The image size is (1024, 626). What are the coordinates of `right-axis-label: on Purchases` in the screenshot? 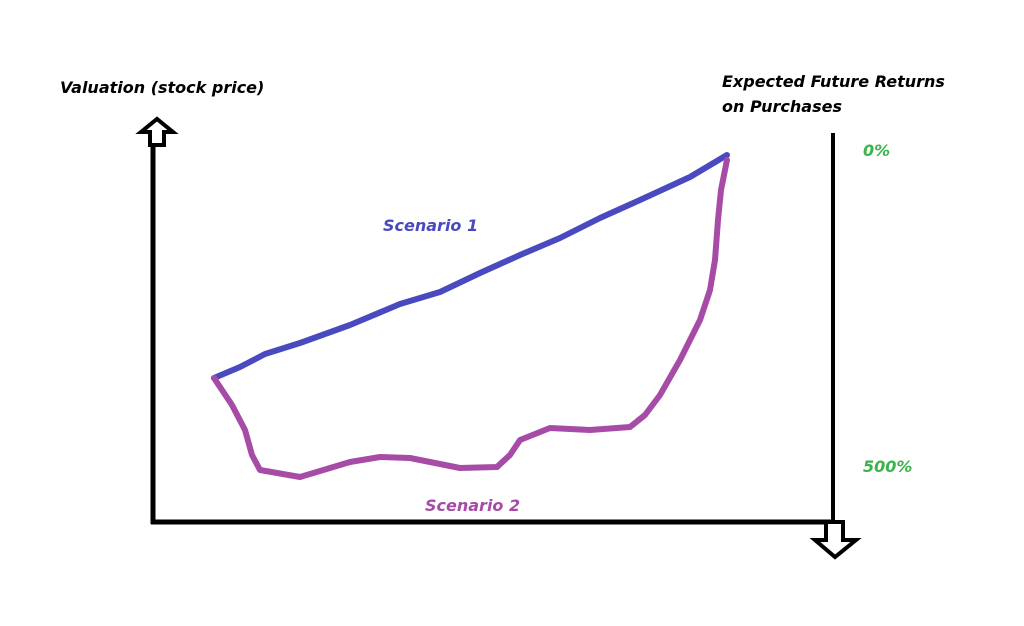 It's located at (782, 106).